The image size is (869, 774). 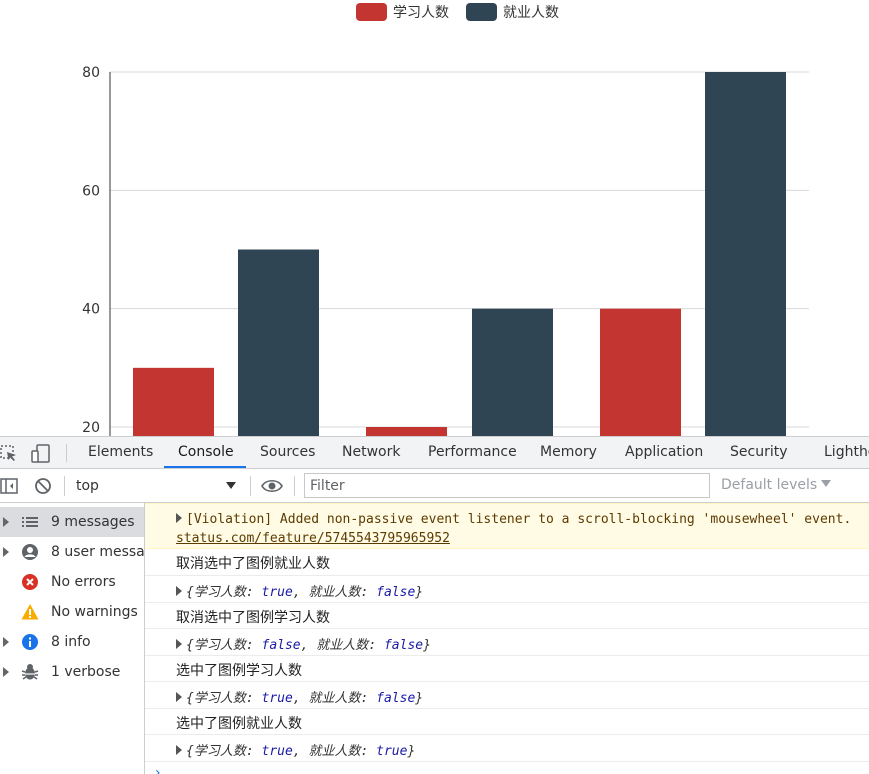 What do you see at coordinates (313, 538) in the screenshot?
I see `violation-link: status.com/feature/5745543795965952` at bounding box center [313, 538].